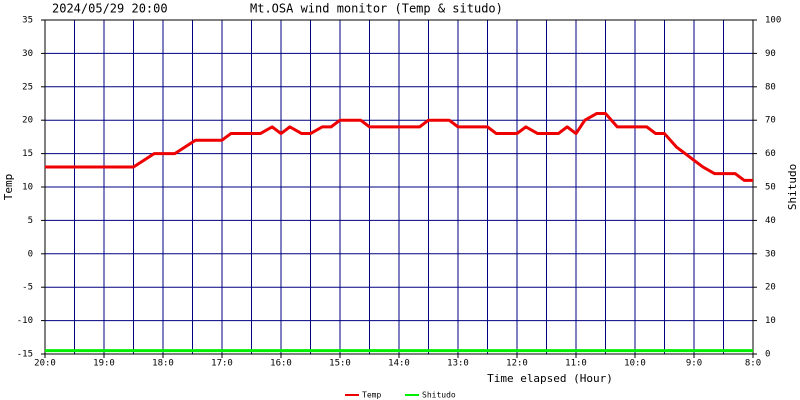 The image size is (800, 400). What do you see at coordinates (30, 254) in the screenshot?
I see `y-tick-label: 0` at bounding box center [30, 254].